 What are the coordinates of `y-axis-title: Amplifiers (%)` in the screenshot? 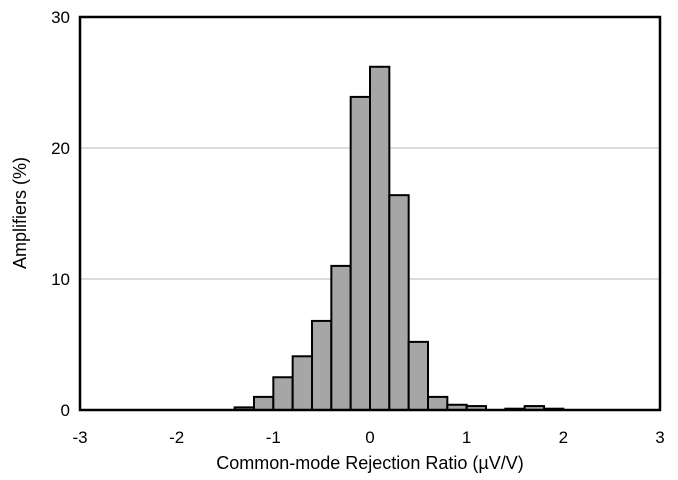 It's located at (20, 213).